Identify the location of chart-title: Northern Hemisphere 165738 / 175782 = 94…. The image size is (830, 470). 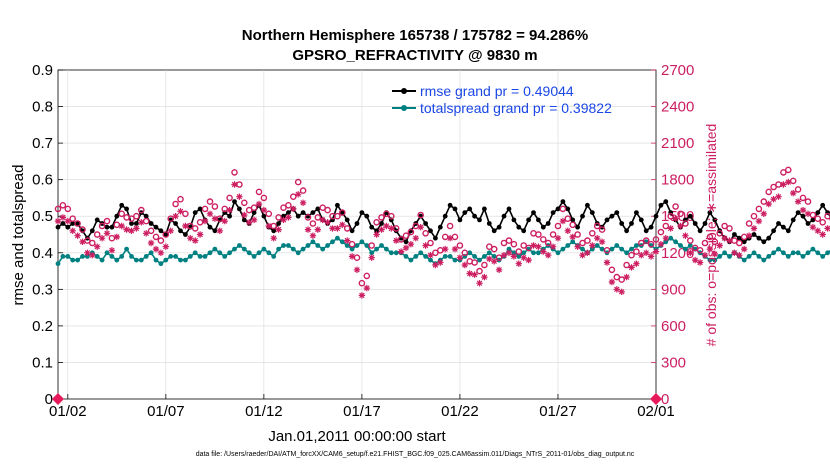
(415, 35).